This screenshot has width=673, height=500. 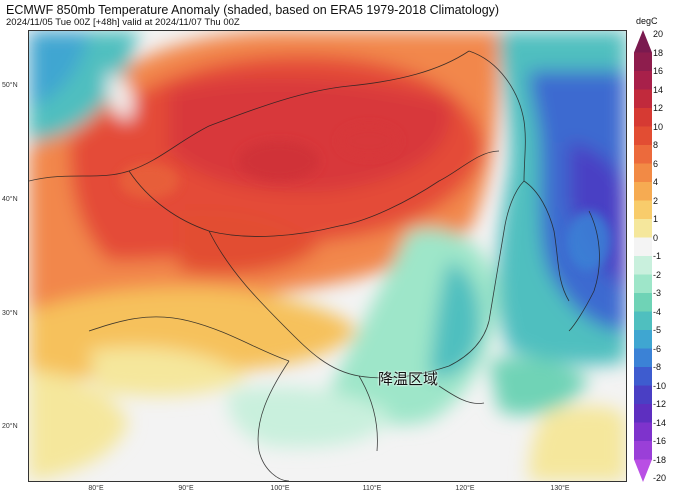 What do you see at coordinates (10, 199) in the screenshot?
I see `lat-label-40n: 40°N` at bounding box center [10, 199].